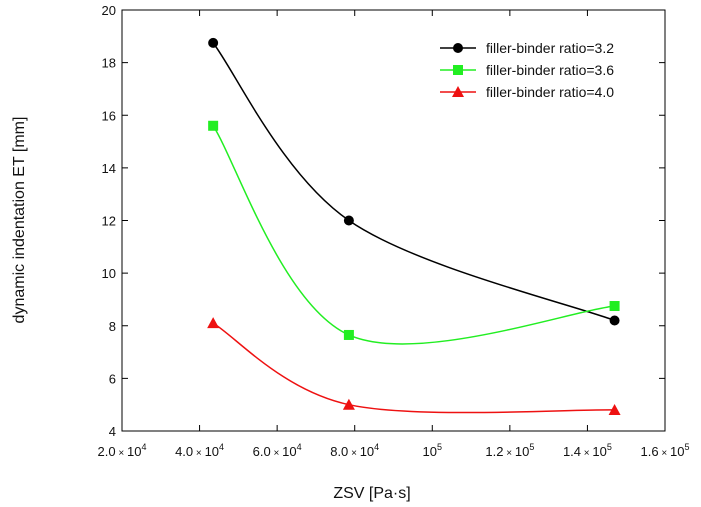  What do you see at coordinates (109, 168) in the screenshot?
I see `y-tick-label: 14` at bounding box center [109, 168].